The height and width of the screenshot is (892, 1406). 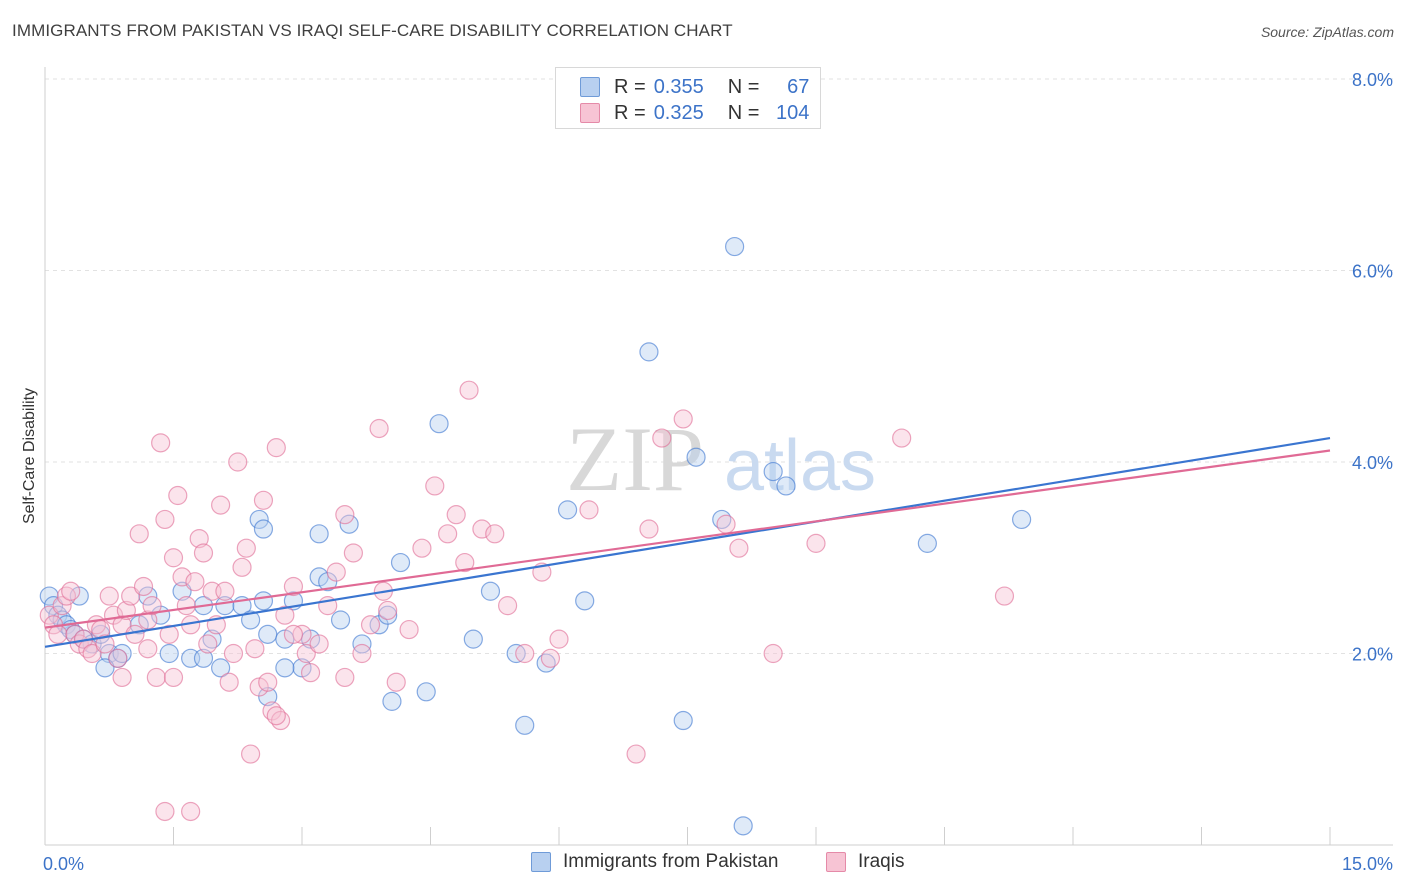 What do you see at coordinates (1327, 32) in the screenshot?
I see `source-credit: Source: ZipAtlas.com` at bounding box center [1327, 32].